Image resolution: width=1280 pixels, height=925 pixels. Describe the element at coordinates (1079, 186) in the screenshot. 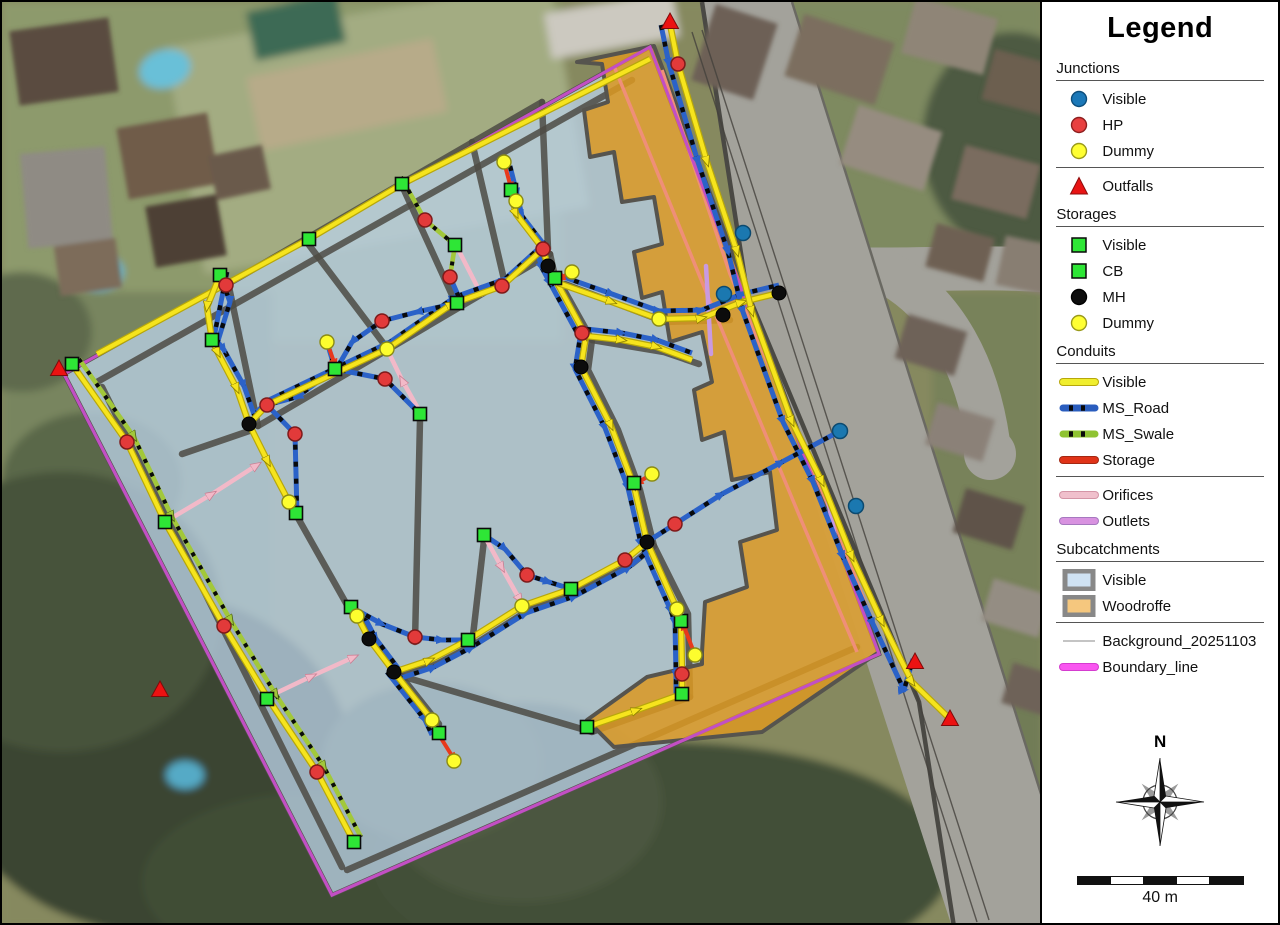

I see `triangle-swatch-icon` at that location.